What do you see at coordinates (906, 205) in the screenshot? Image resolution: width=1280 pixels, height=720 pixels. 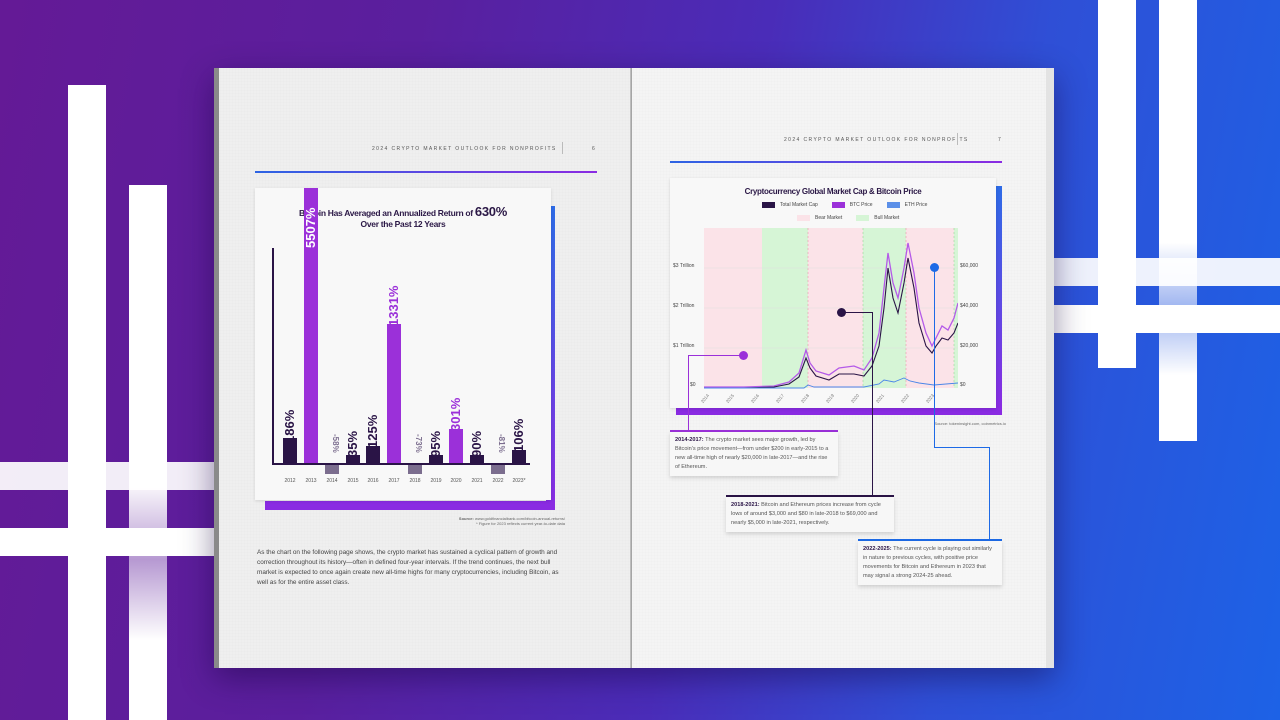 I see `legend-eth-price: ETH Price` at bounding box center [906, 205].